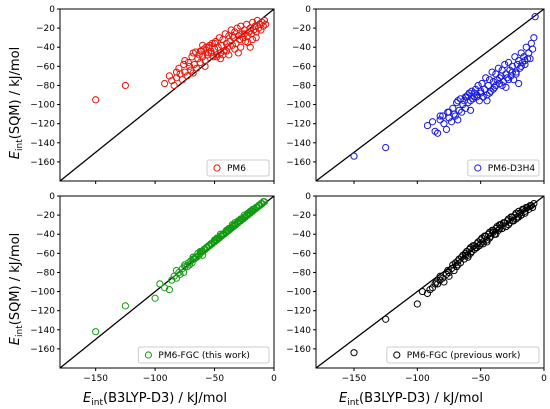 The width and height of the screenshot is (550, 409). Describe the element at coordinates (236, 169) in the screenshot. I see `legend-label: PM6` at that location.